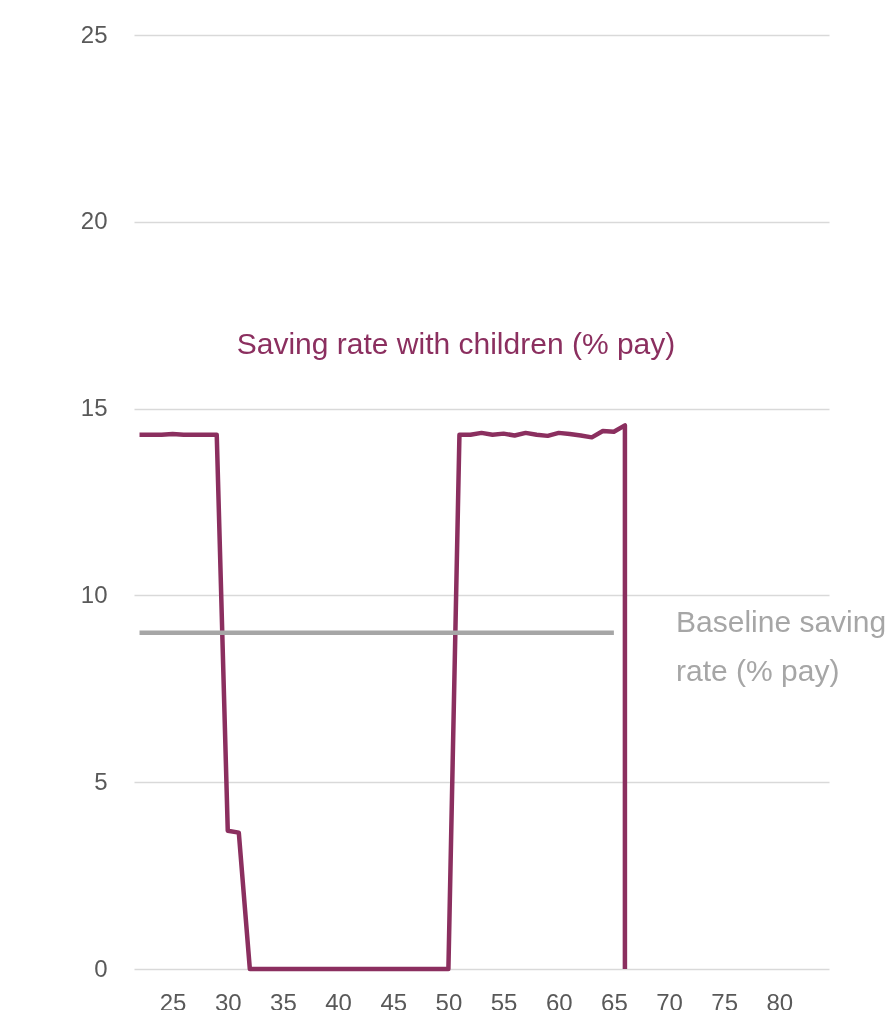 This screenshot has width=896, height=1010. What do you see at coordinates (94, 221) in the screenshot?
I see `y-tick-label: 20` at bounding box center [94, 221].